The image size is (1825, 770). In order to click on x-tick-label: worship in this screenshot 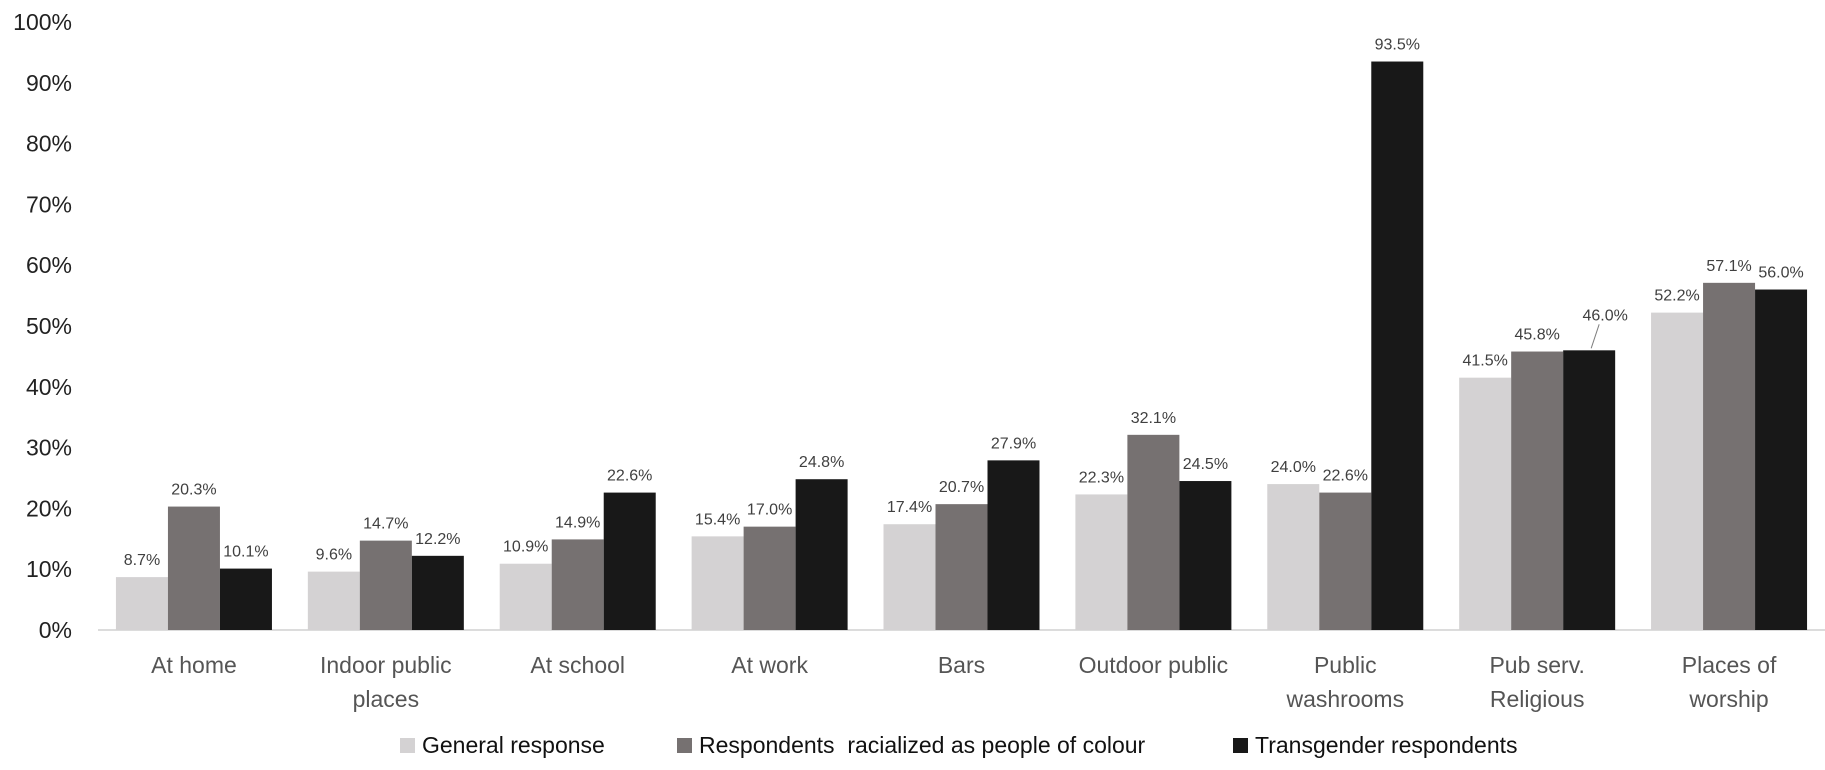, I will do `click(1728, 699)`.